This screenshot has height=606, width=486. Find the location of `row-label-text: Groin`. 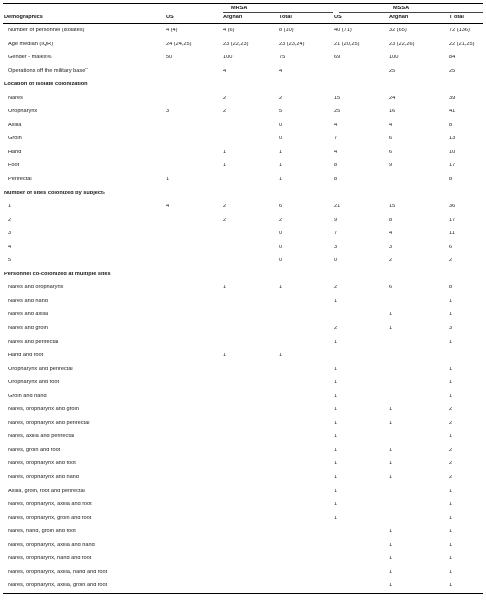

row-label-text: Groin is located at coordinates (15, 139).